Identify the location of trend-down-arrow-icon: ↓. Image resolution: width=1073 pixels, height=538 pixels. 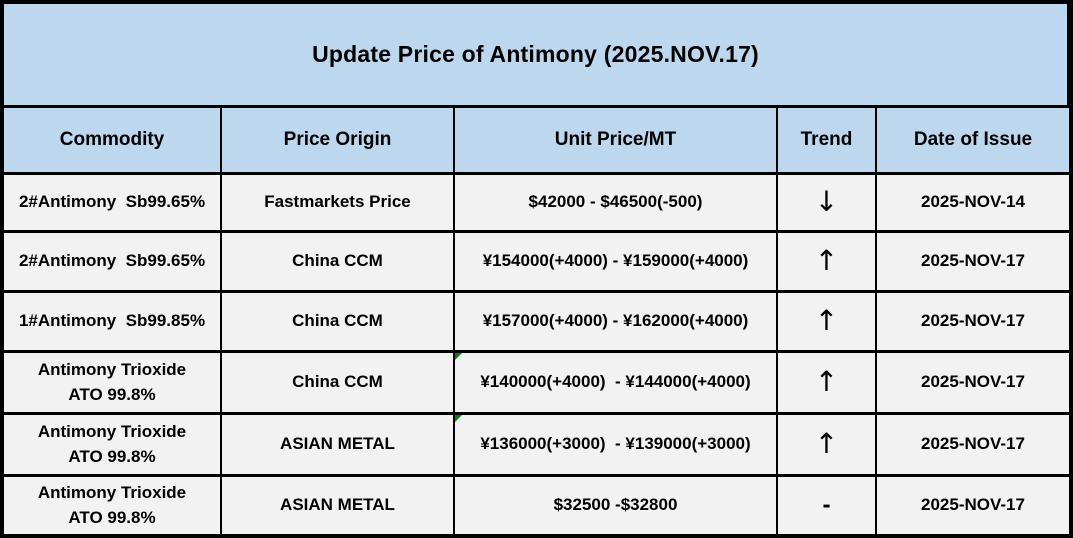
(826, 202).